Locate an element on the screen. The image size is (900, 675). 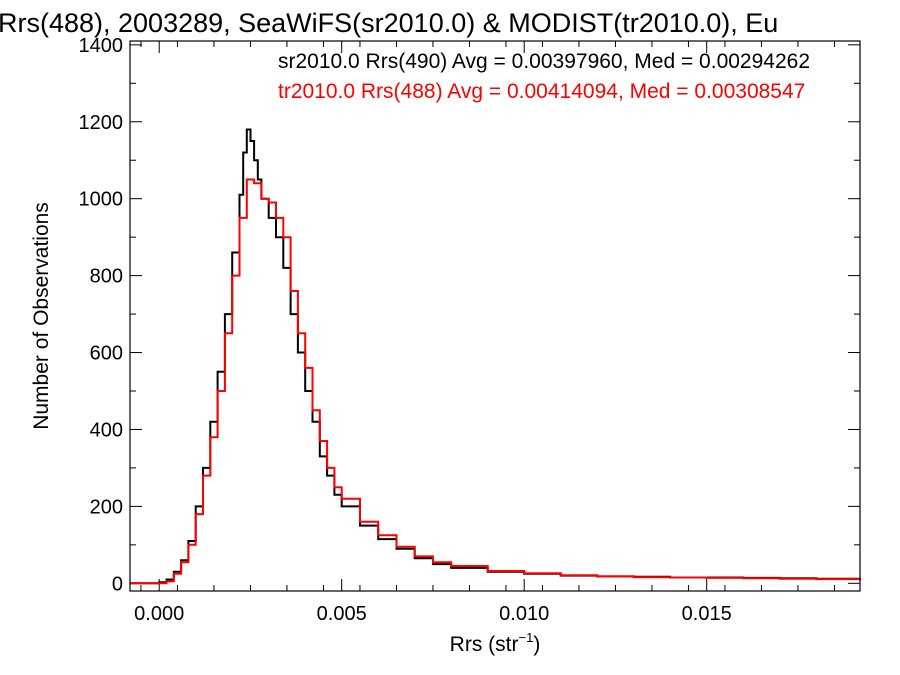
x-axis-label: Rrs (str−1) is located at coordinates (495, 643).